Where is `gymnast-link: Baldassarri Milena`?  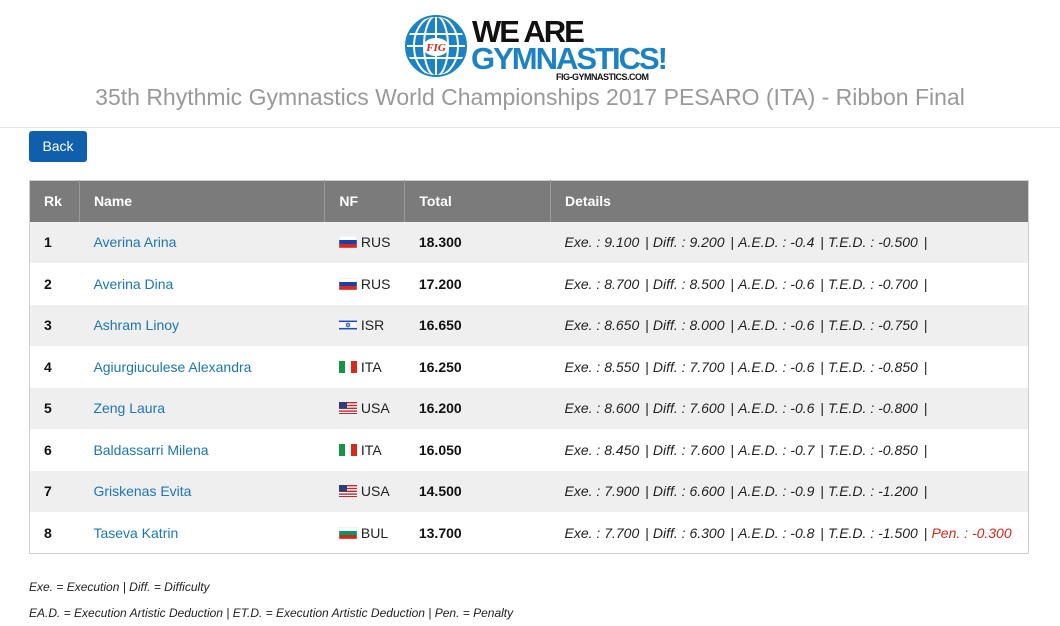 gymnast-link: Baldassarri Milena is located at coordinates (151, 449).